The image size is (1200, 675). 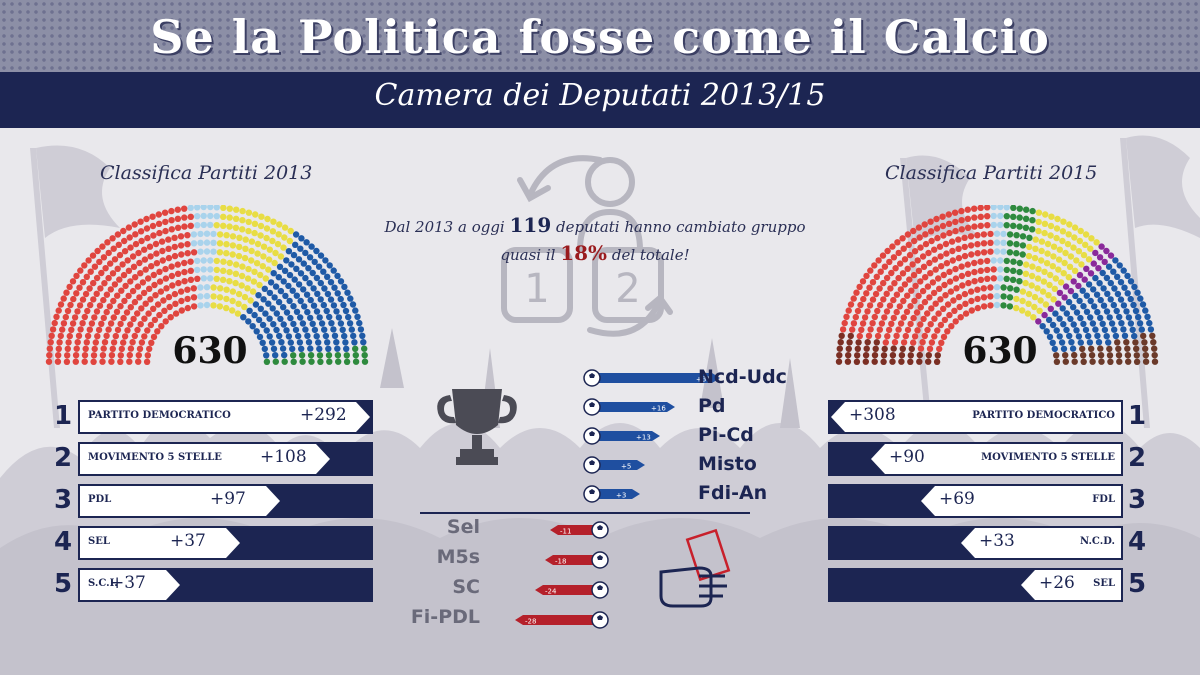 I want to click on gain-arrow: +13, so click(x=621, y=436).